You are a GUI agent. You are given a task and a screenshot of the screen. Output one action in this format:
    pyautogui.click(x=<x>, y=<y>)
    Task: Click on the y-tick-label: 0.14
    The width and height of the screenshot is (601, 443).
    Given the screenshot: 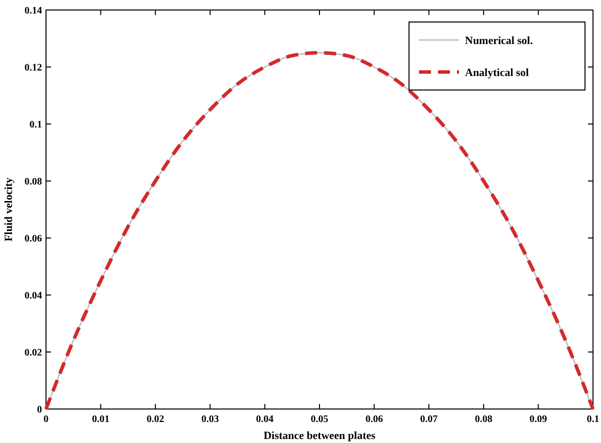 What is the action you would take?
    pyautogui.click(x=33, y=11)
    